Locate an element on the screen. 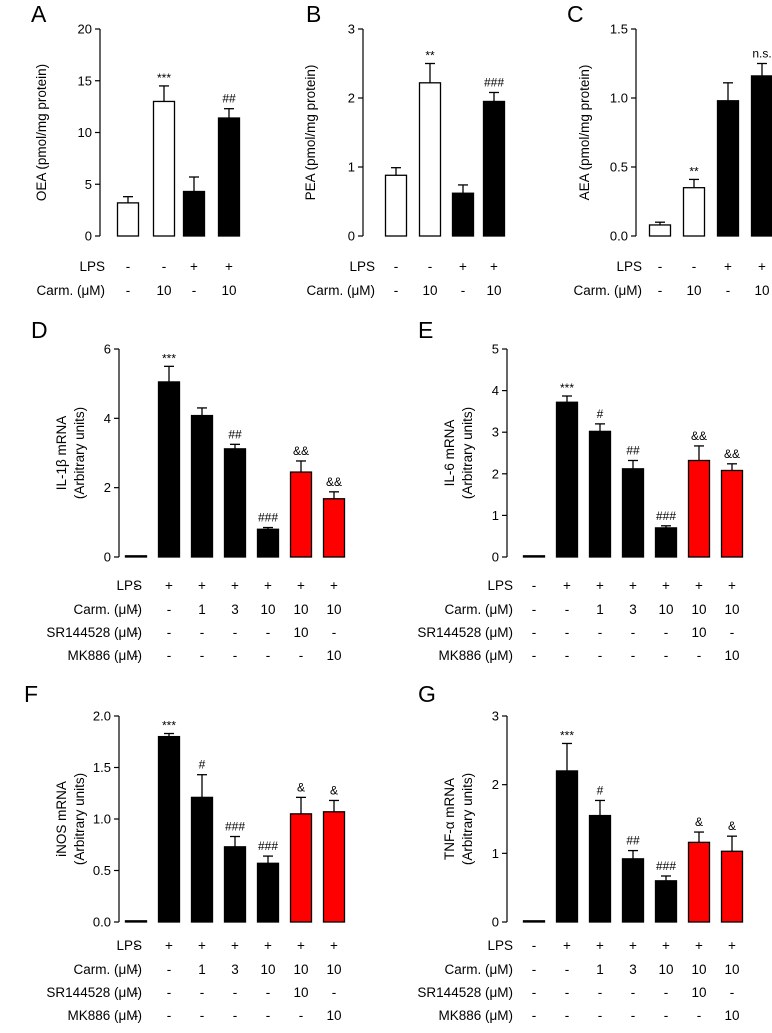  y-axis-label: AEA (pmol/mg protein) is located at coordinates (584, 133).